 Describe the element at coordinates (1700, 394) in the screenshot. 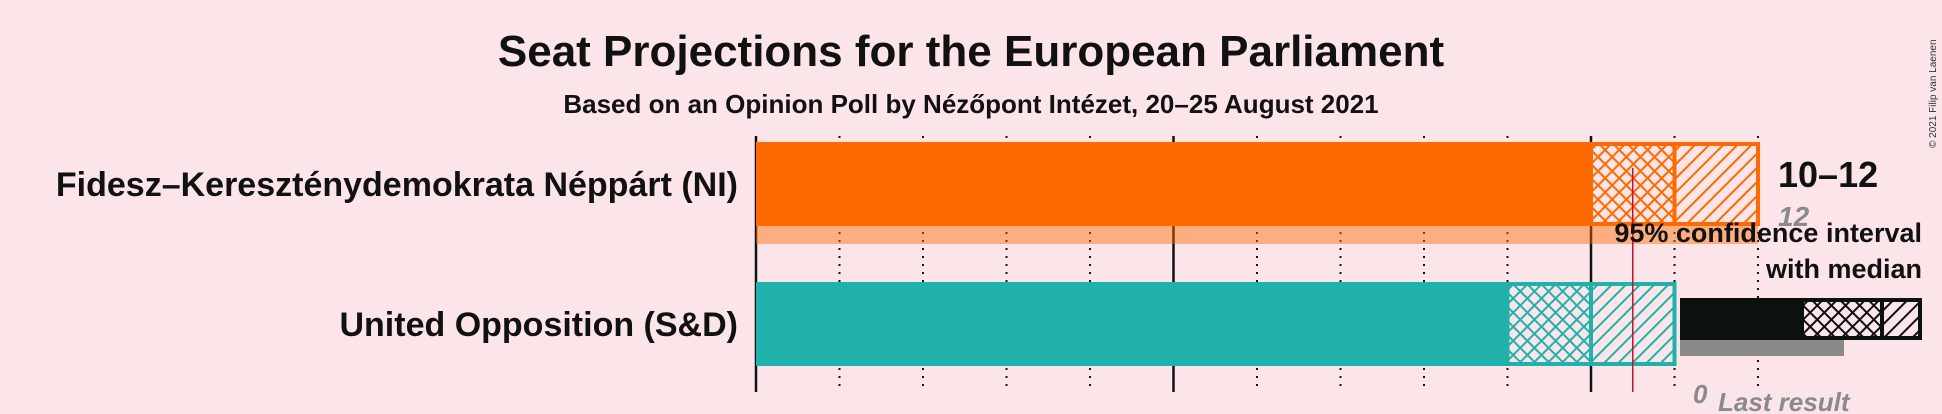

I see `legend-last-result-value: 0` at that location.